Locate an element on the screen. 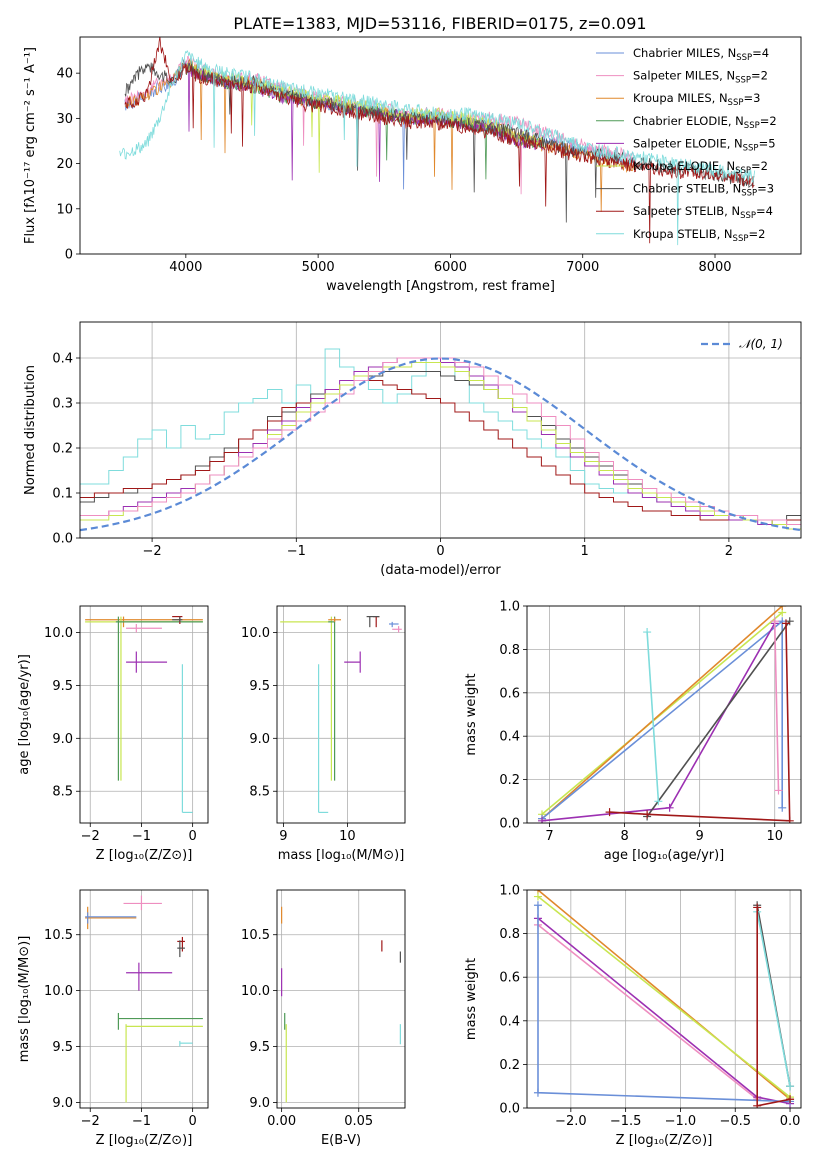 This screenshot has height=1170, width=819. x-axis-label: (data-model)/error is located at coordinates (440, 570).